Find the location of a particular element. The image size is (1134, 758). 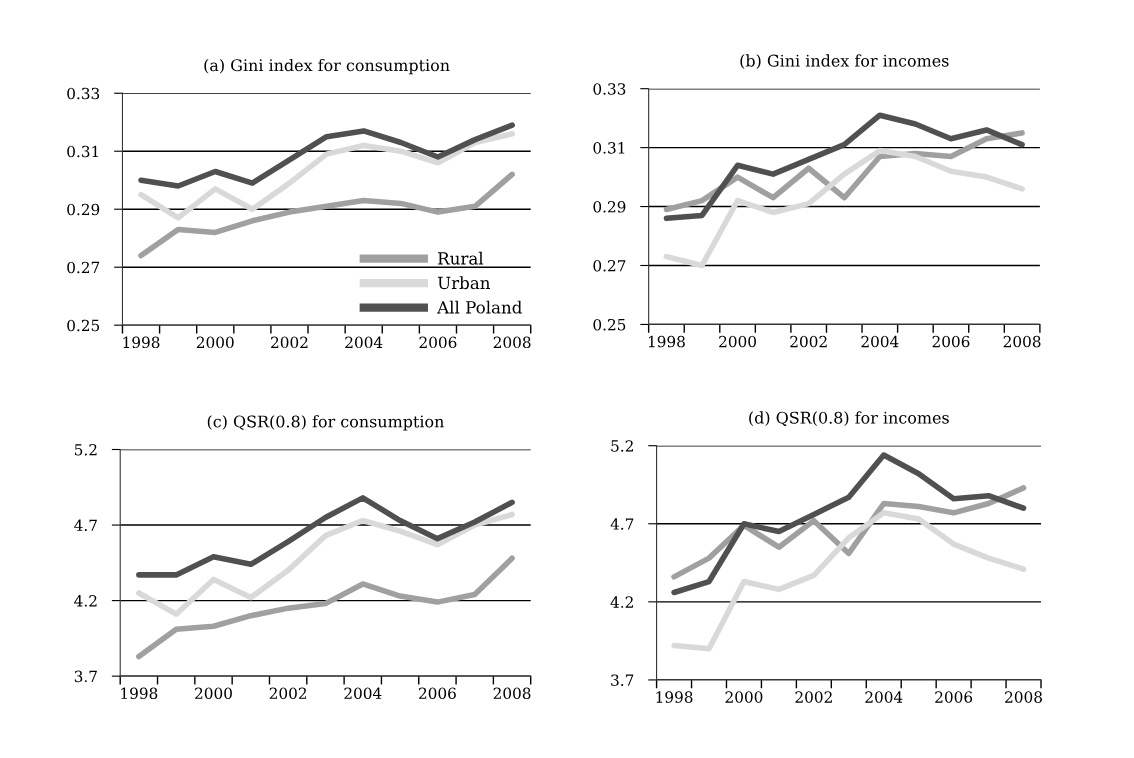

chart-title: (b) Gini index for incomes is located at coordinates (844, 61).